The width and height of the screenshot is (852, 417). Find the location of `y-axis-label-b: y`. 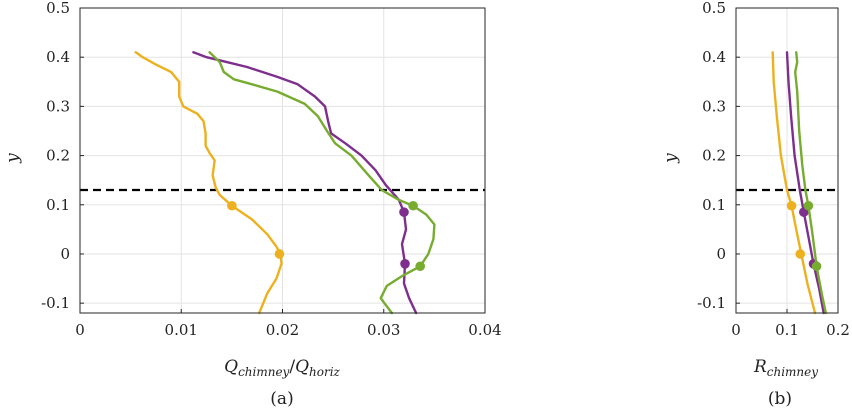

y-axis-label-b: y is located at coordinates (671, 158).